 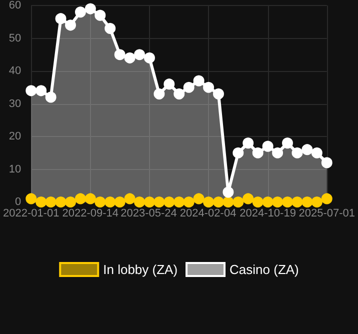 What do you see at coordinates (208, 214) in the screenshot?
I see `x-tick-label: 2024-02-04` at bounding box center [208, 214].